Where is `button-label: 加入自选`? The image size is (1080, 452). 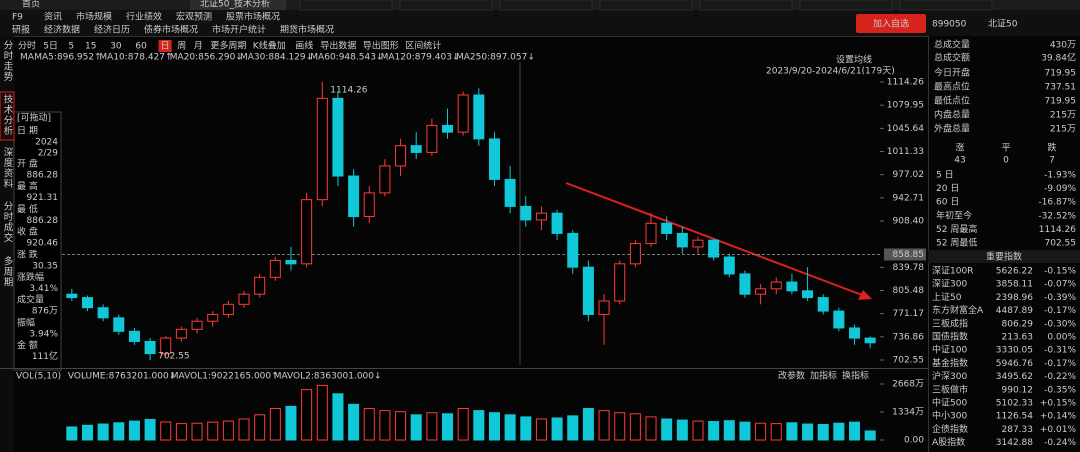 button-label: 加入自选 is located at coordinates (891, 24).